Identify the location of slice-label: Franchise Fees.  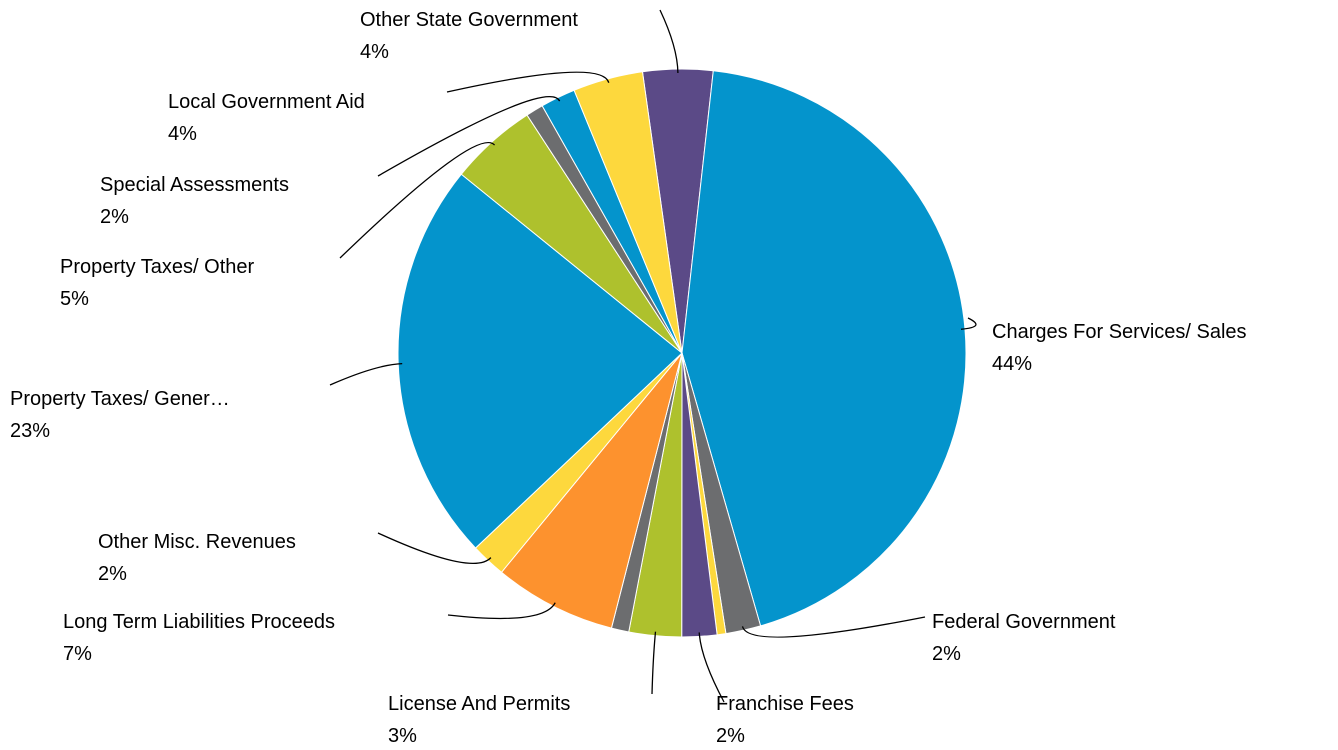
(785, 704).